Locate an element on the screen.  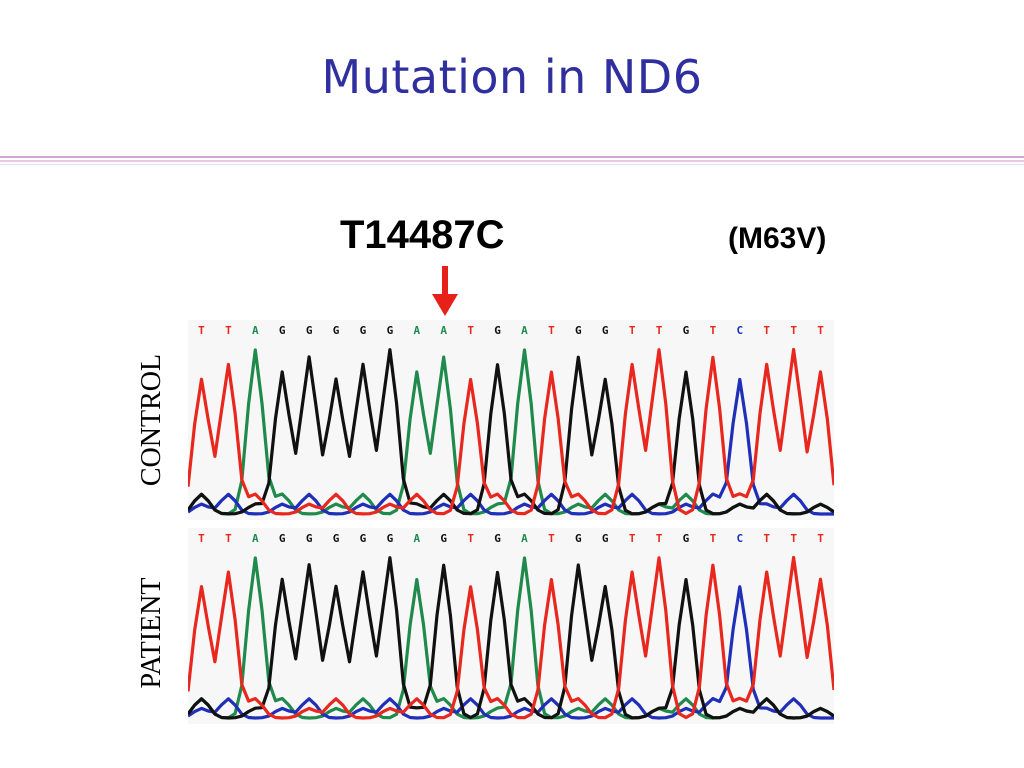
control-trace-A is located at coordinates (511, 432).